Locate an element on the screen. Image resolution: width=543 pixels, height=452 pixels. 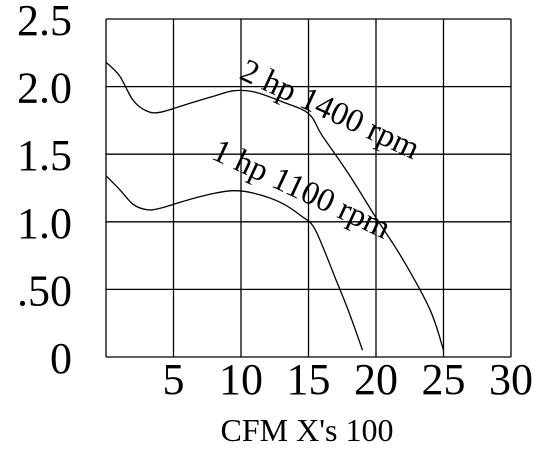
y-tick-label: 1.0 is located at coordinates (44, 223).